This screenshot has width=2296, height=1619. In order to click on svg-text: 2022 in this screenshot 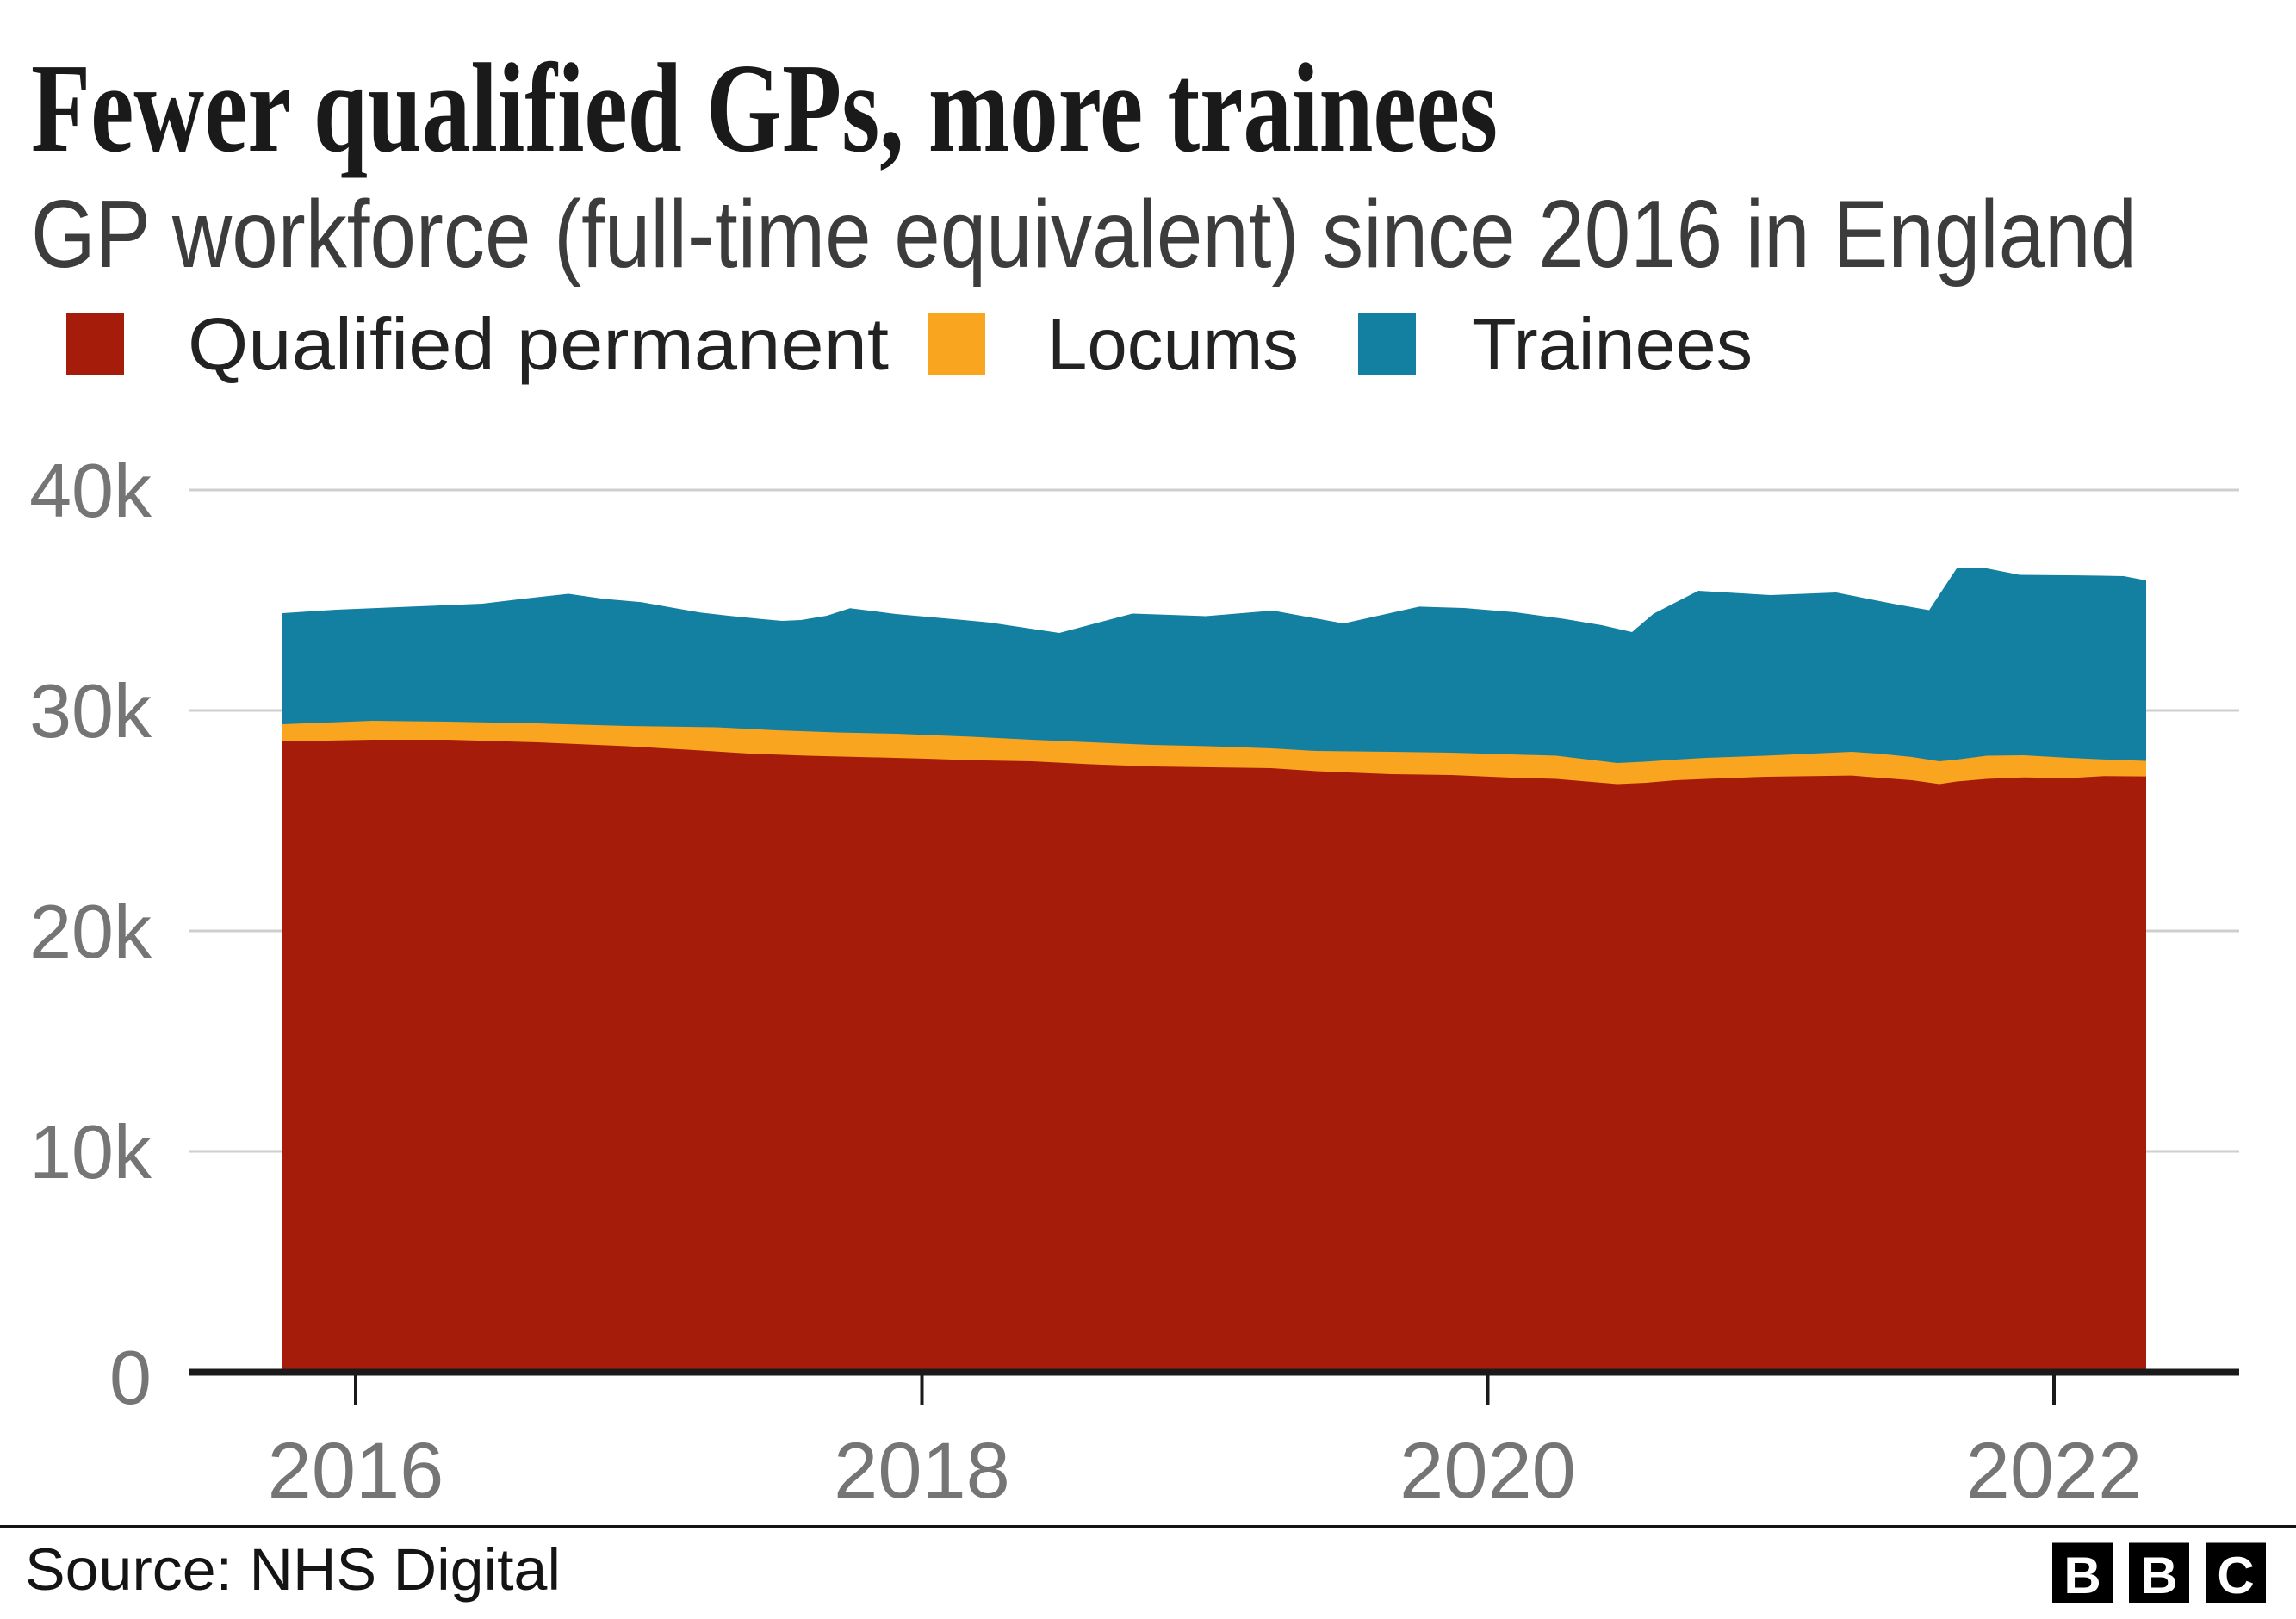, I will do `click(2054, 1471)`.